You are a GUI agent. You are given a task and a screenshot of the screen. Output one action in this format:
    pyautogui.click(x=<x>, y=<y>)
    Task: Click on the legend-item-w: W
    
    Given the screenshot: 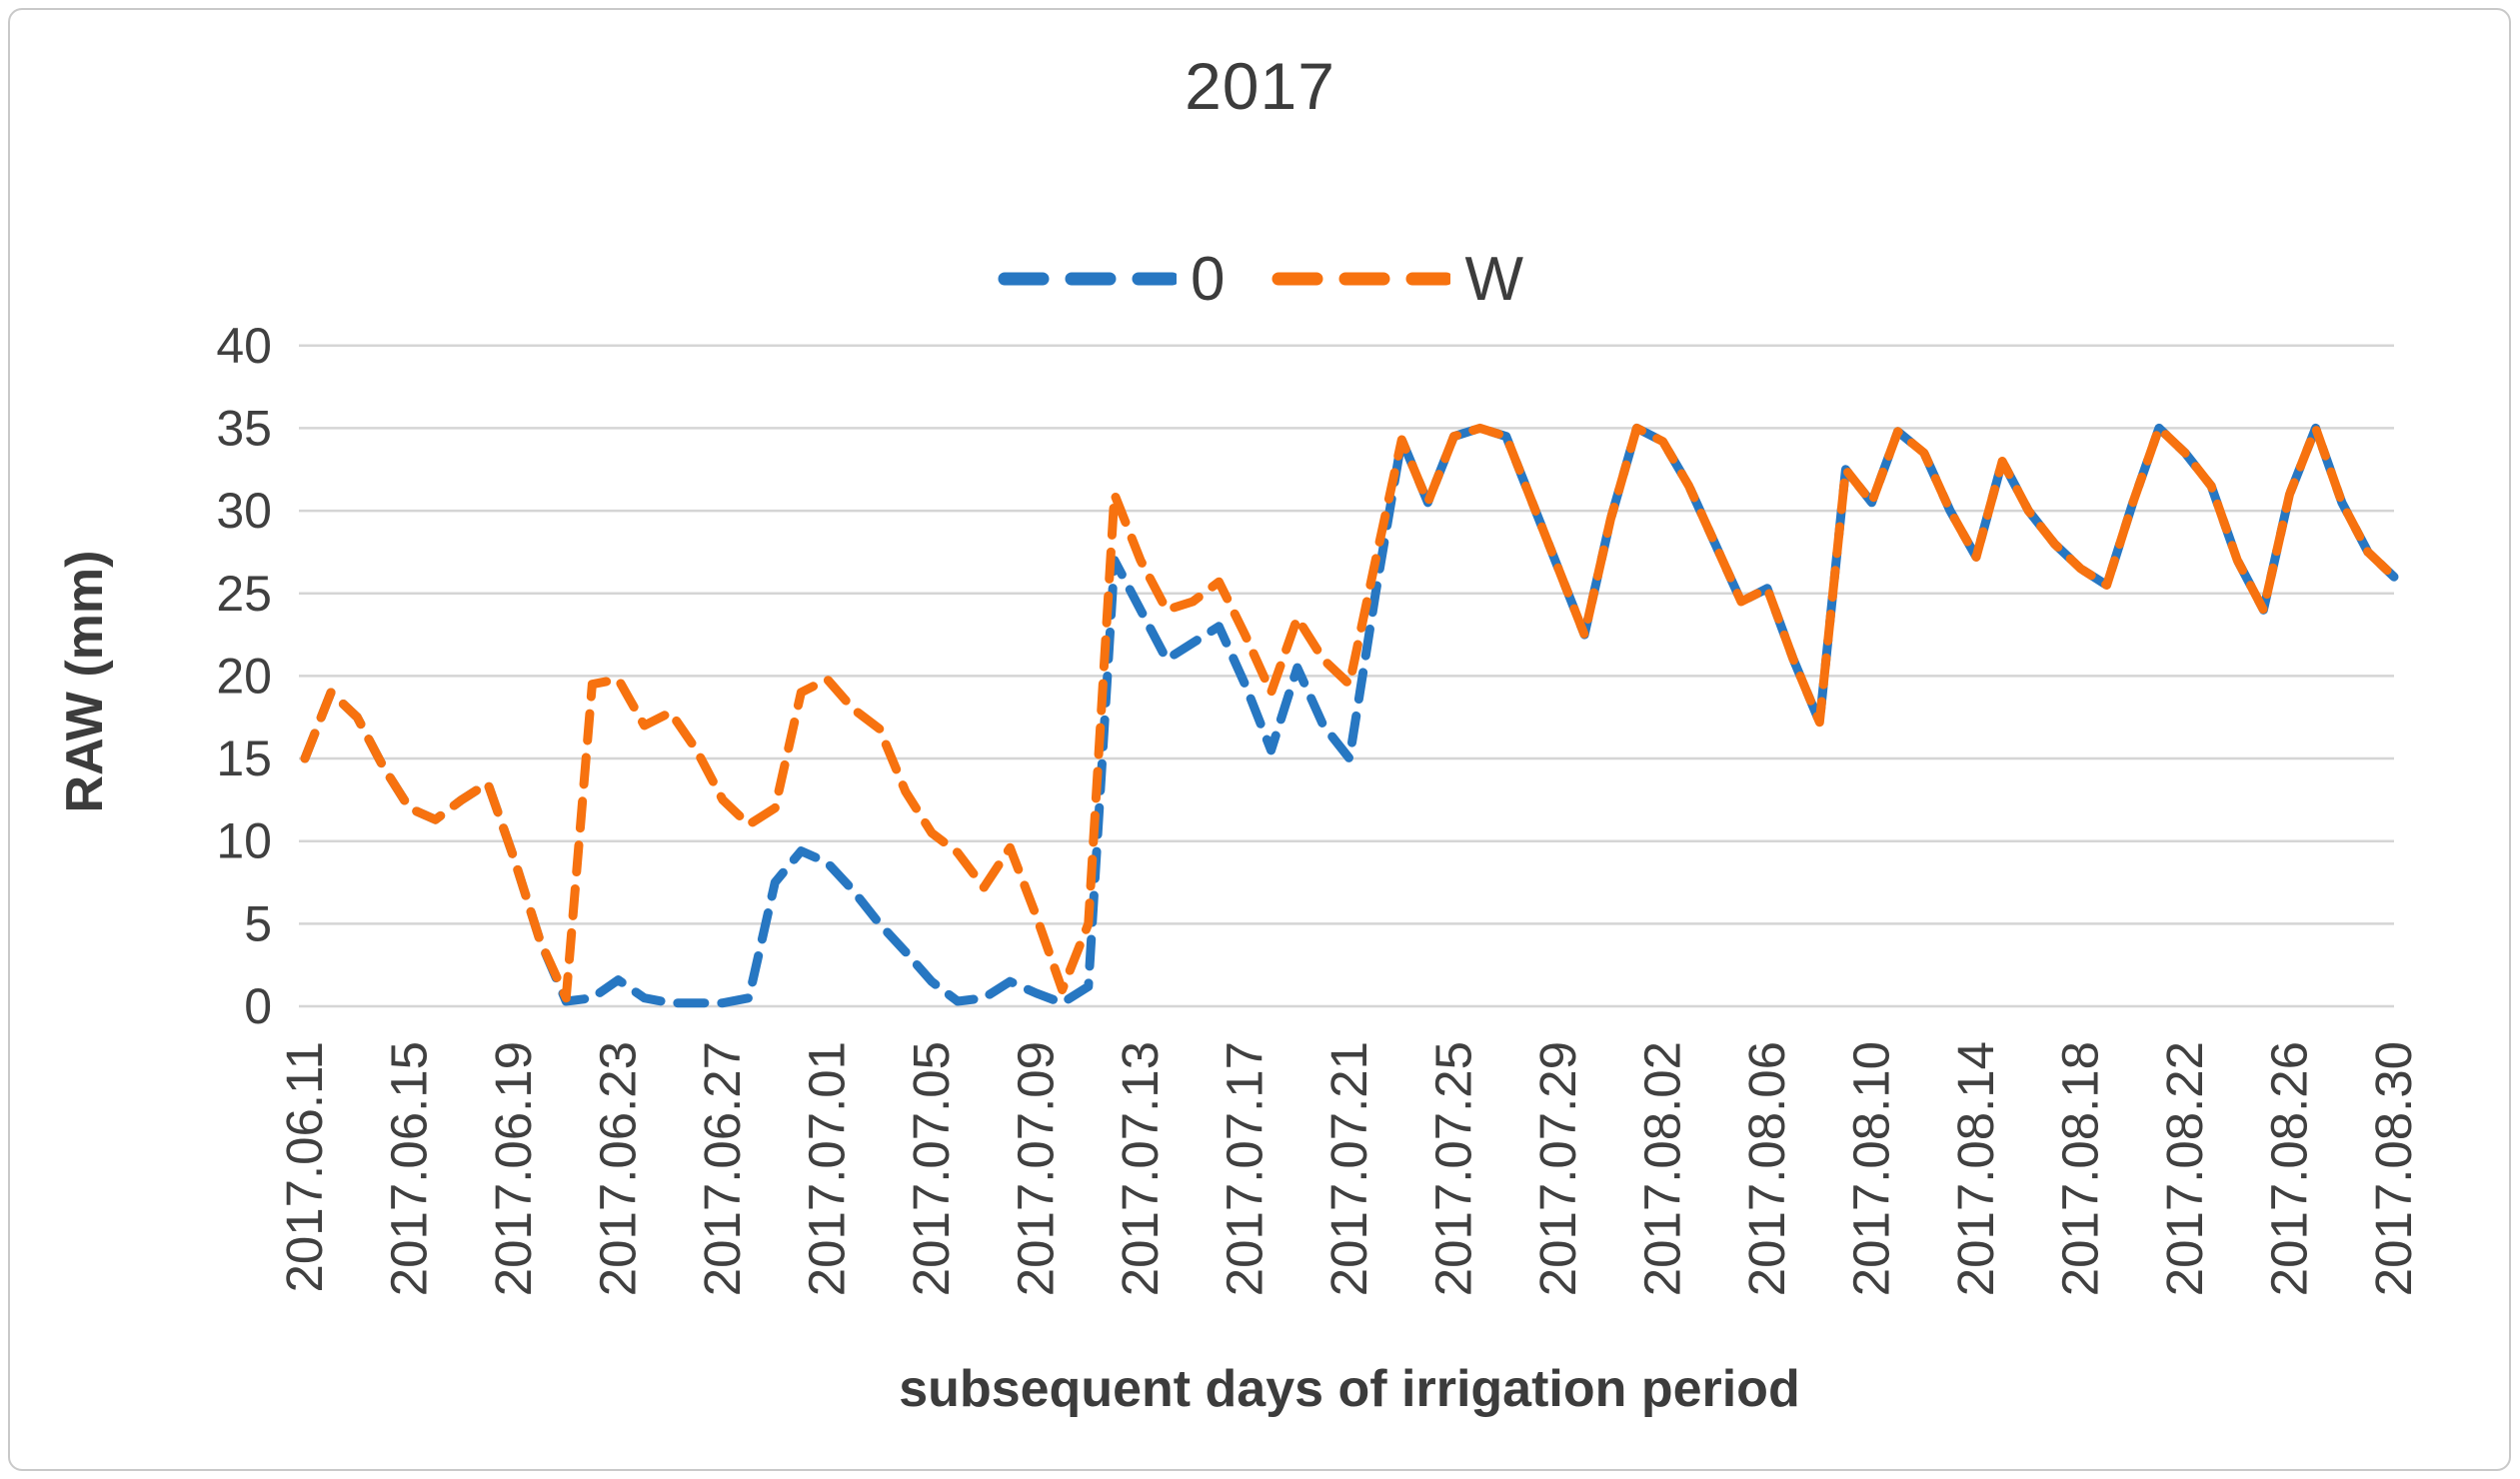 What is the action you would take?
    pyautogui.click(x=1396, y=279)
    